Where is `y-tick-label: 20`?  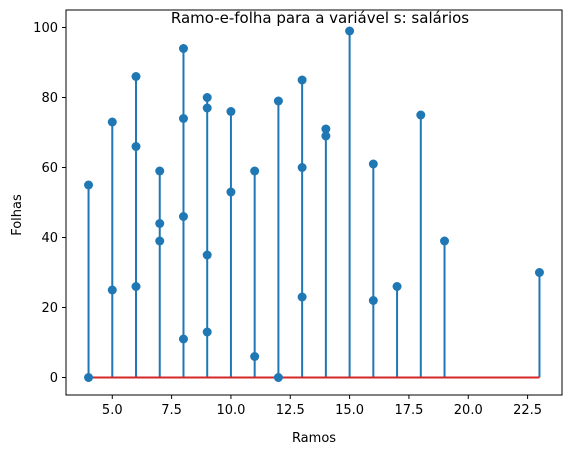 y-tick-label: 20 is located at coordinates (49, 308).